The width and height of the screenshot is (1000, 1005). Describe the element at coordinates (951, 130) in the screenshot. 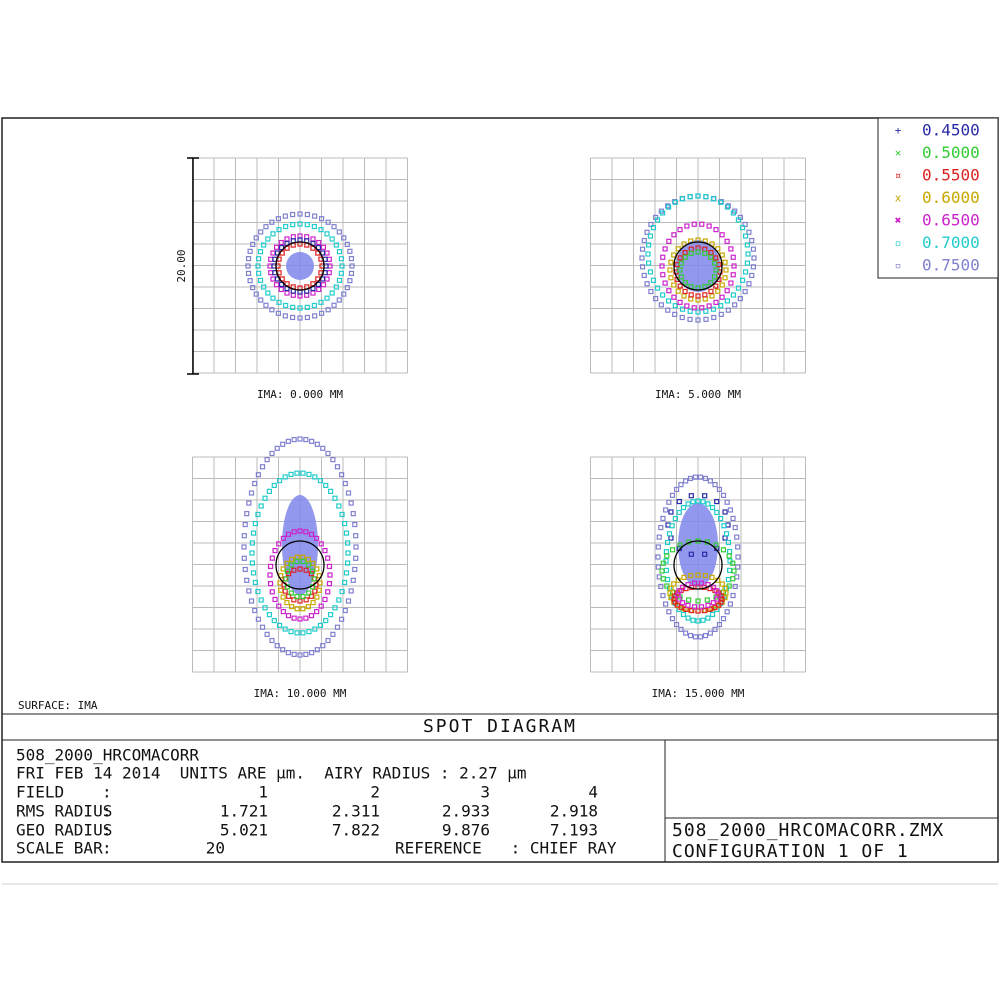

I see `legend-label: 0.4500` at that location.